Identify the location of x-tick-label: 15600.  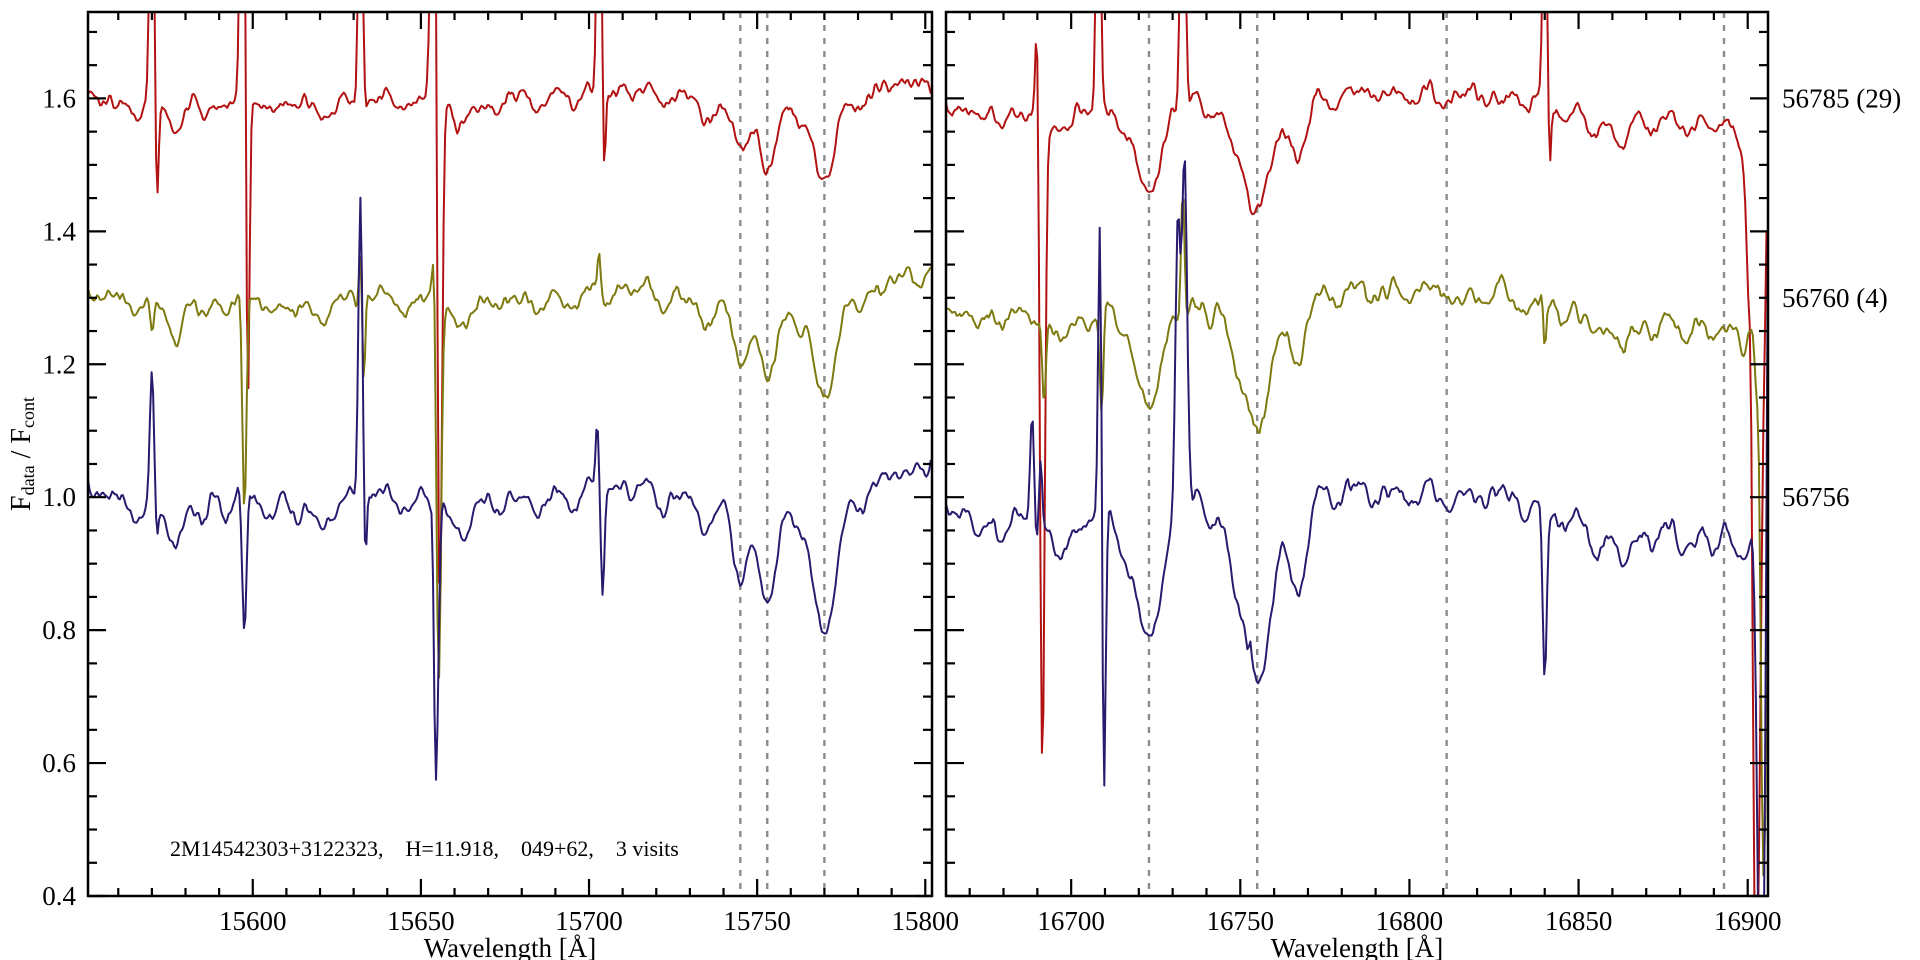
(253, 921).